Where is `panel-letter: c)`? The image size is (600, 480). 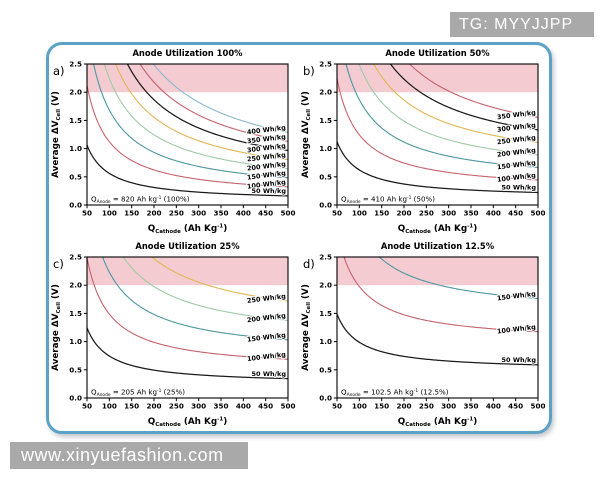
panel-letter: c) is located at coordinates (58, 264).